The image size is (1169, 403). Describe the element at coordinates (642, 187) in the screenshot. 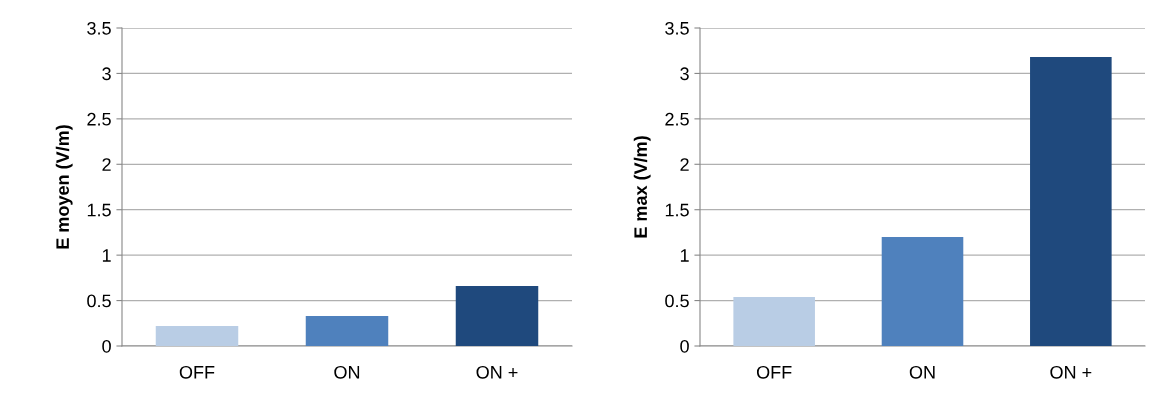

I see `y-axis-title: E max (V/m)` at that location.